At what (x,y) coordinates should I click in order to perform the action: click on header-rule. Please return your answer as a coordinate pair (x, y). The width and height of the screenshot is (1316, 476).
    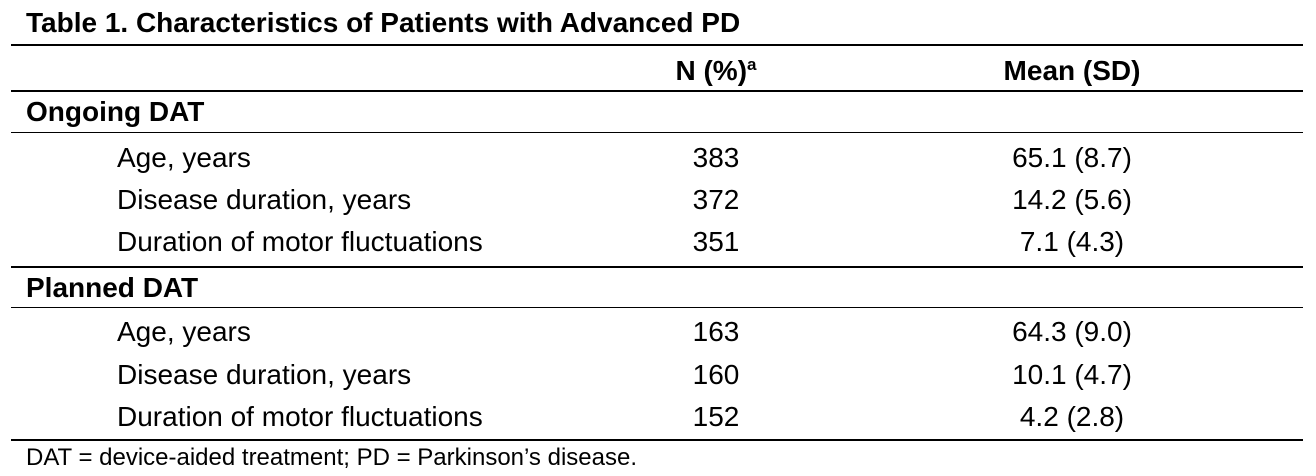
    Looking at the image, I should click on (657, 91).